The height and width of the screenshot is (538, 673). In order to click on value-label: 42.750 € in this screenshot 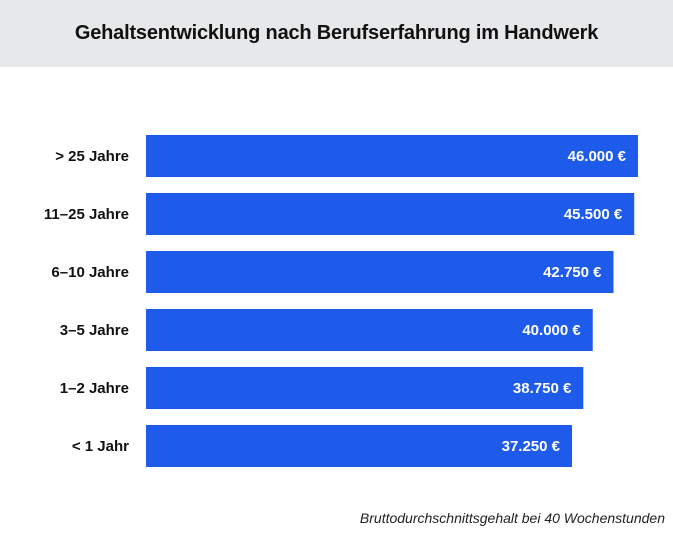, I will do `click(572, 272)`.